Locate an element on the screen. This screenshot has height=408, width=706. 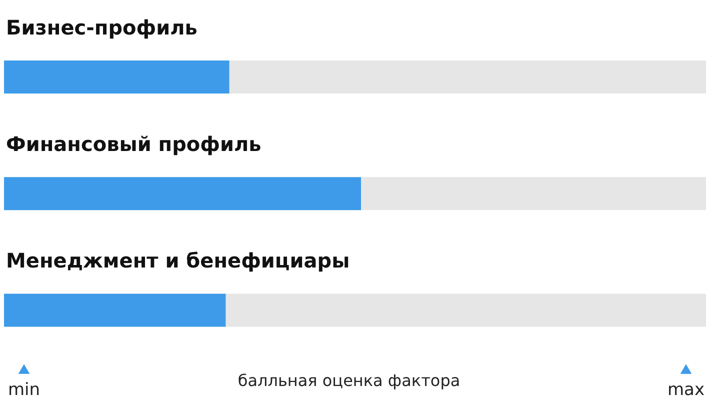
y-tick-label: Менеджмент и бенефициары is located at coordinates (178, 260).